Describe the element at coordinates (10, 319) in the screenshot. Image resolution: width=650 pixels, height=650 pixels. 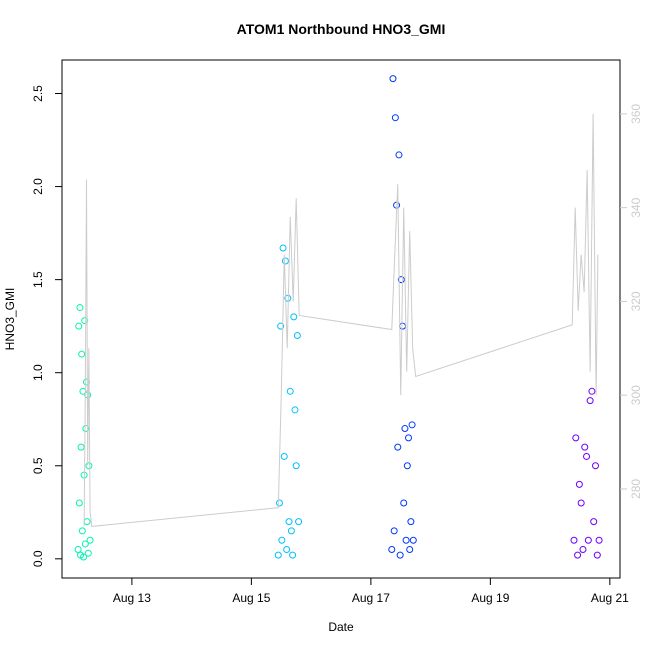
I see `y-axis-label: HNO3_GMI` at that location.